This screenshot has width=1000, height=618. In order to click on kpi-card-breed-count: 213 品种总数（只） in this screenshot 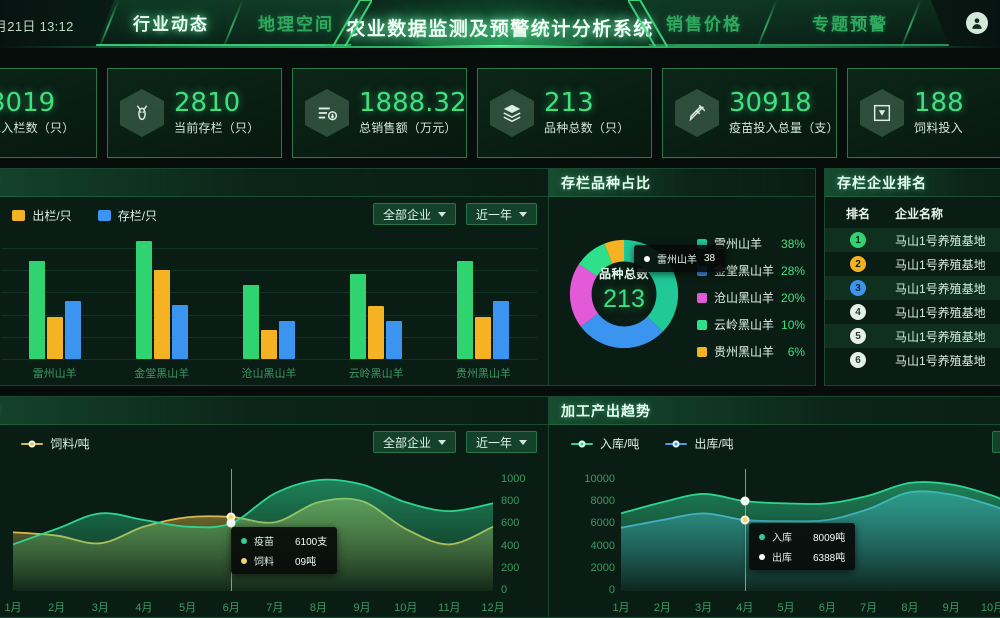, I will do `click(564, 113)`.